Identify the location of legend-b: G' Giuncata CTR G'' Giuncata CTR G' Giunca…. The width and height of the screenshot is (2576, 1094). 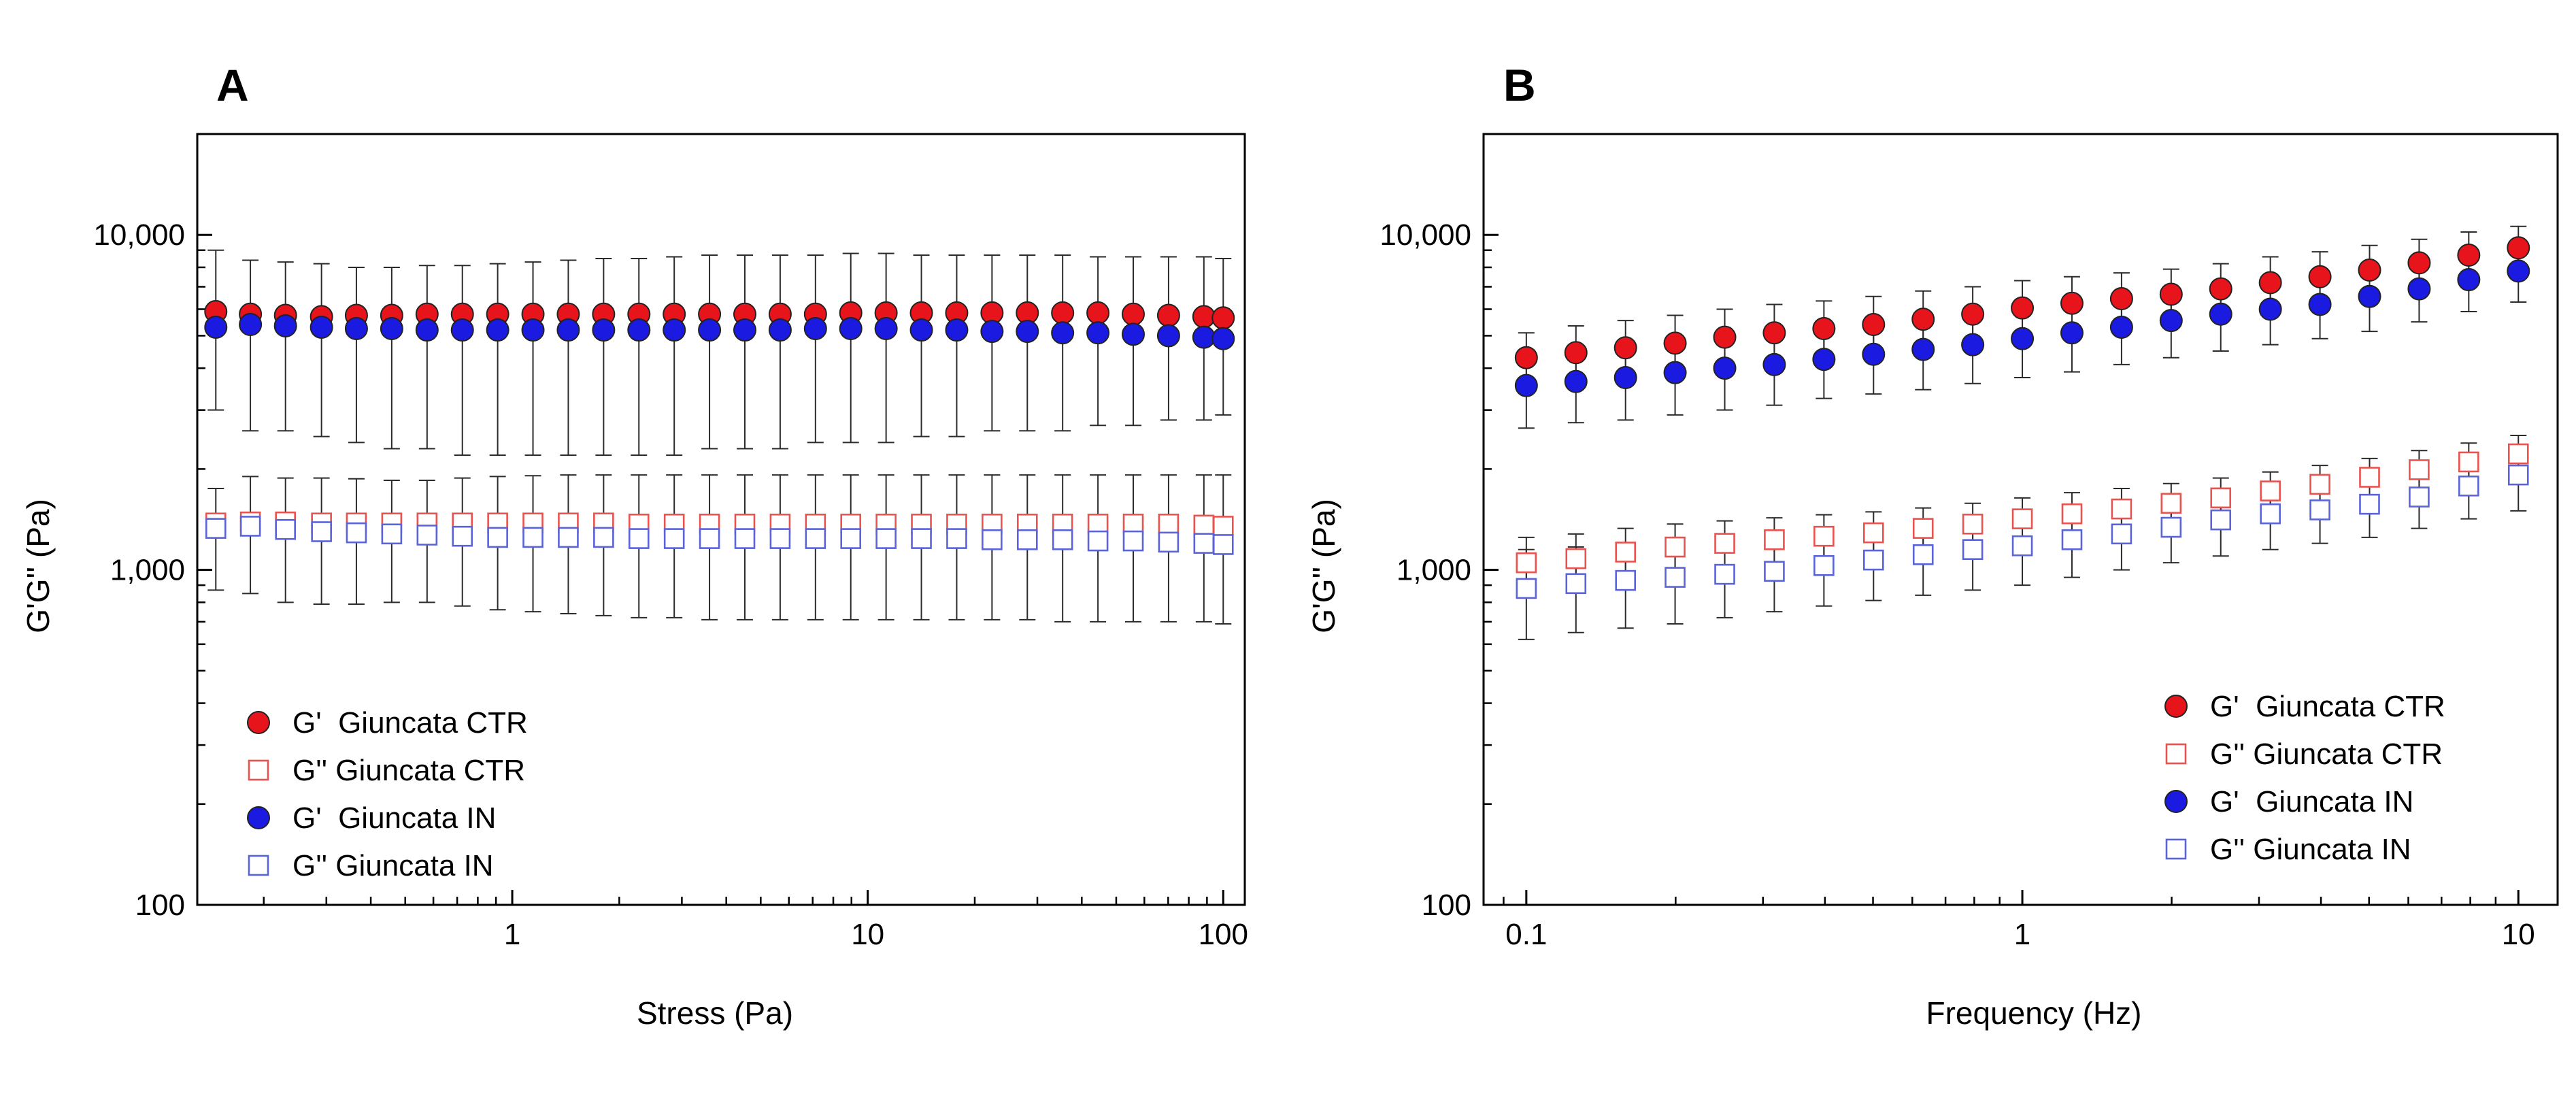
(2304, 778).